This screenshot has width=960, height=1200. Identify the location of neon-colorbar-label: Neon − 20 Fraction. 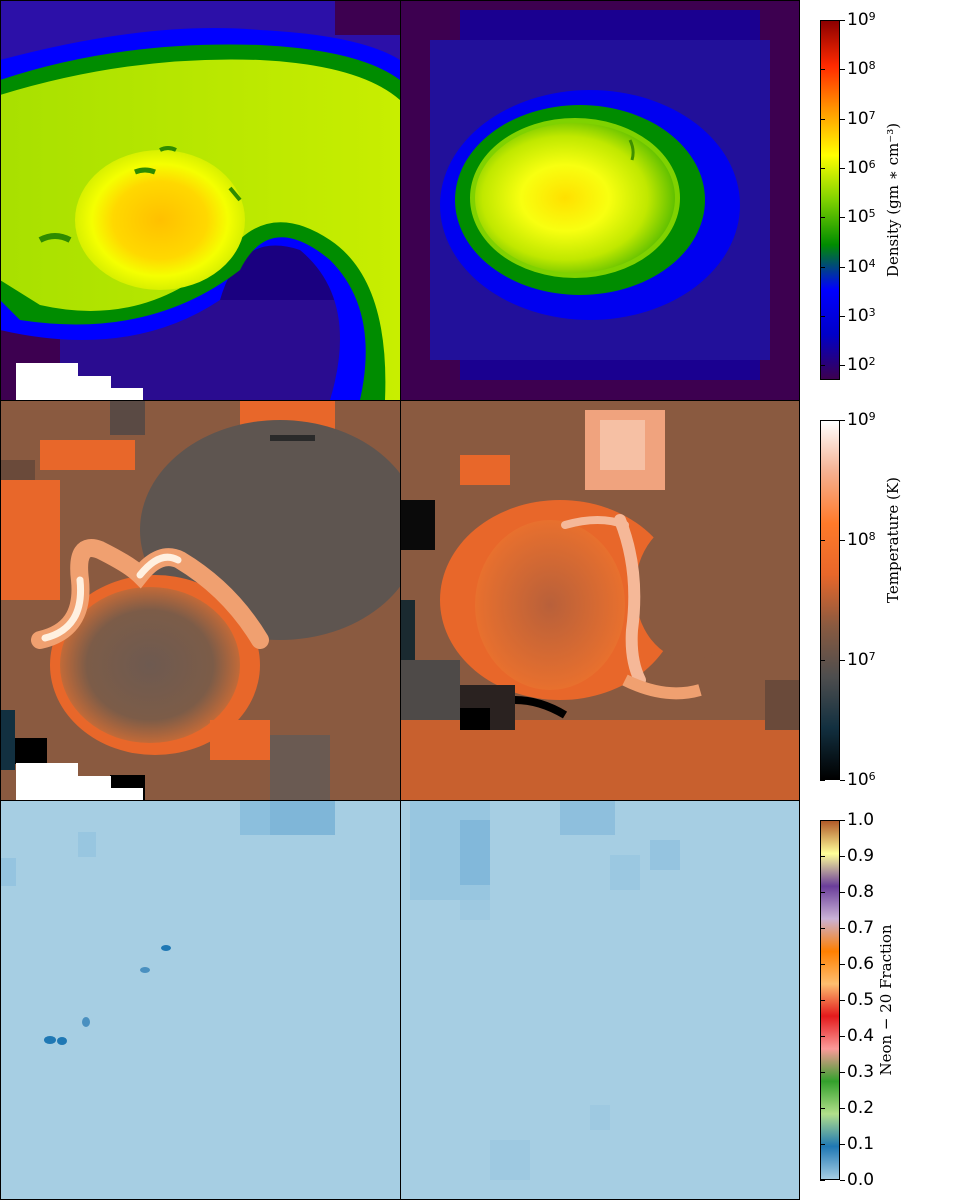
(886, 1000).